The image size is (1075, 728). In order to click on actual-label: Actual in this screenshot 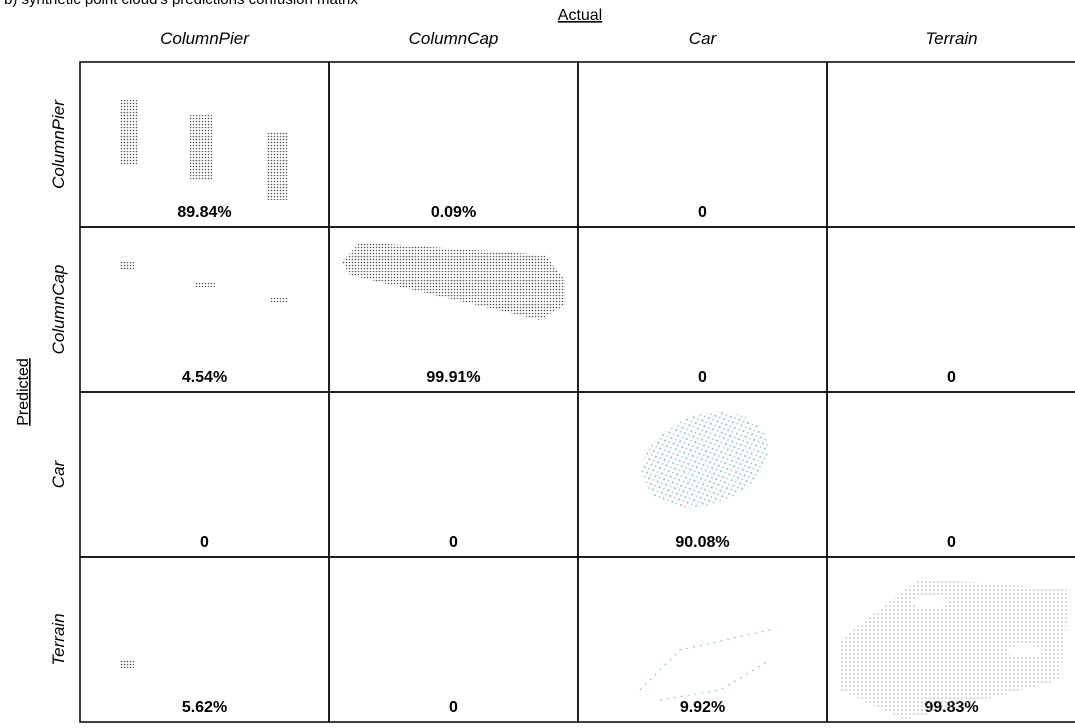, I will do `click(580, 15)`.